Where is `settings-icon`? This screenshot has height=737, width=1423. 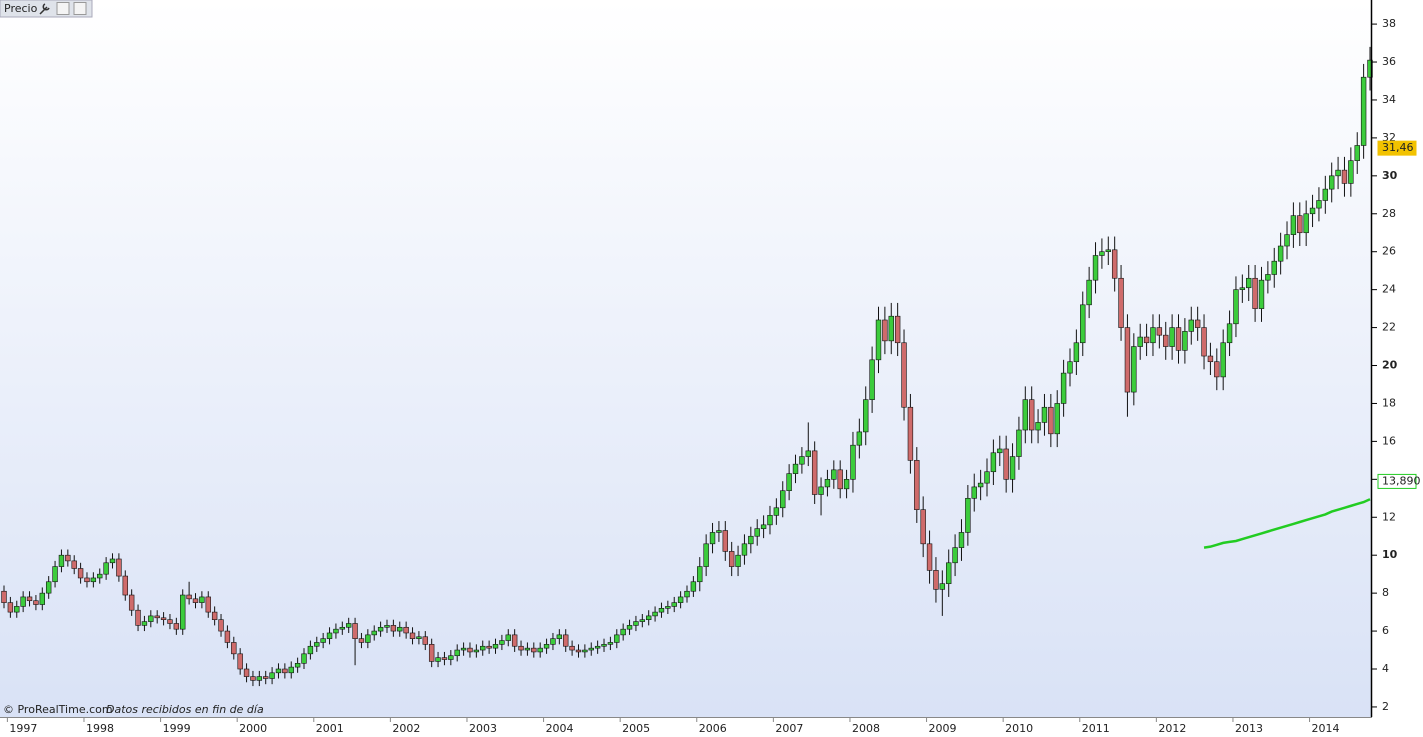 settings-icon is located at coordinates (44, 9).